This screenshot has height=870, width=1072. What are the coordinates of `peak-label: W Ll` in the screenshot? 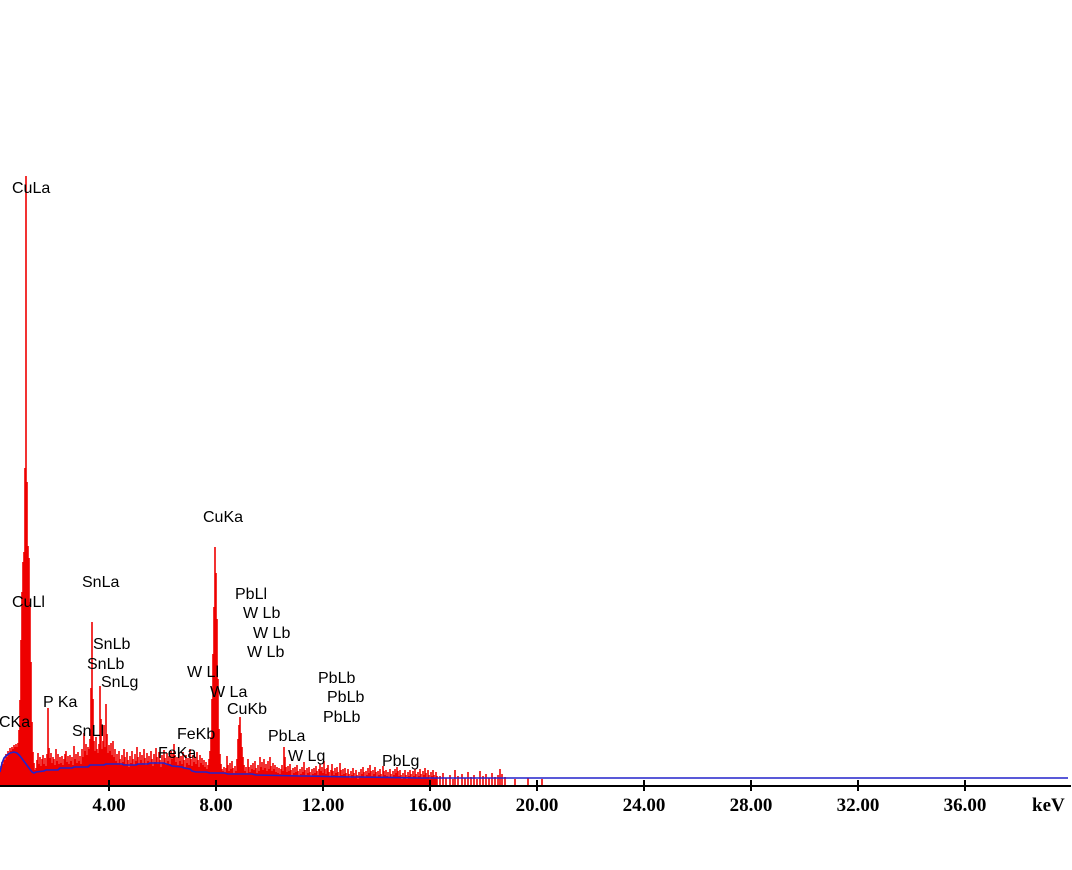 It's located at (203, 672).